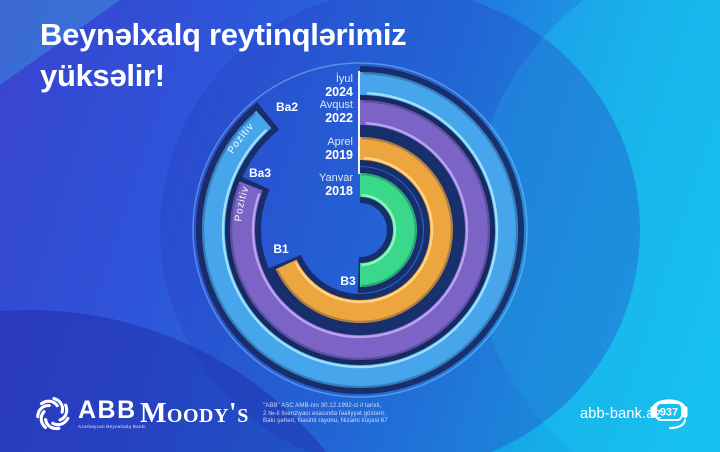 Image resolution: width=720 pixels, height=452 pixels. What do you see at coordinates (340, 142) in the screenshot?
I see `ring-period-2019: Aprel` at bounding box center [340, 142].